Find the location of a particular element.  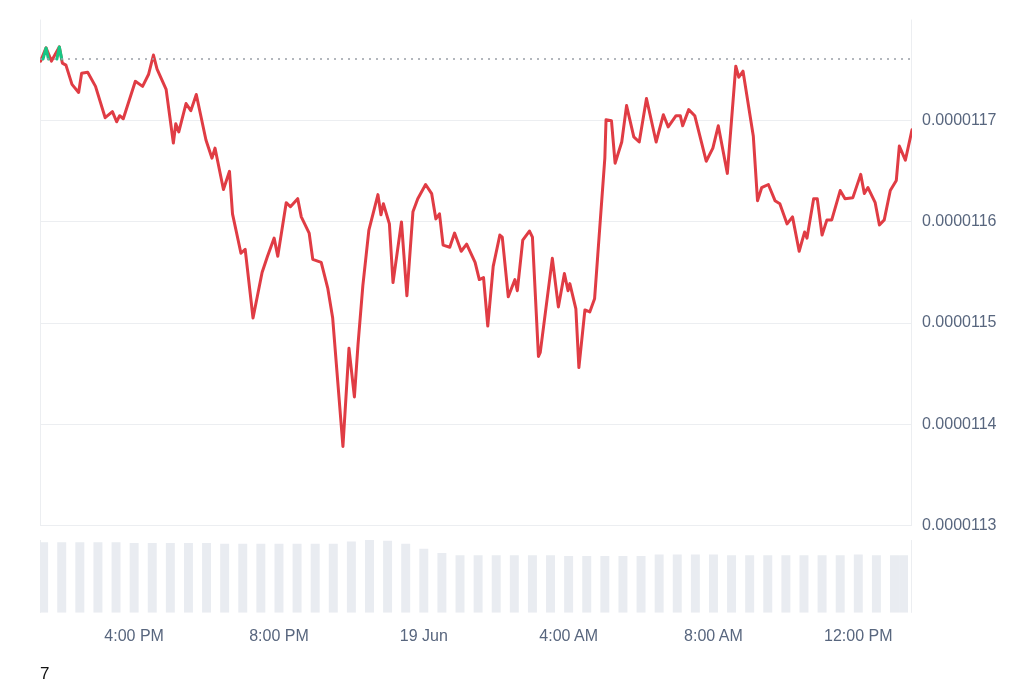

x-tick-label: 19 Jun is located at coordinates (423, 635).